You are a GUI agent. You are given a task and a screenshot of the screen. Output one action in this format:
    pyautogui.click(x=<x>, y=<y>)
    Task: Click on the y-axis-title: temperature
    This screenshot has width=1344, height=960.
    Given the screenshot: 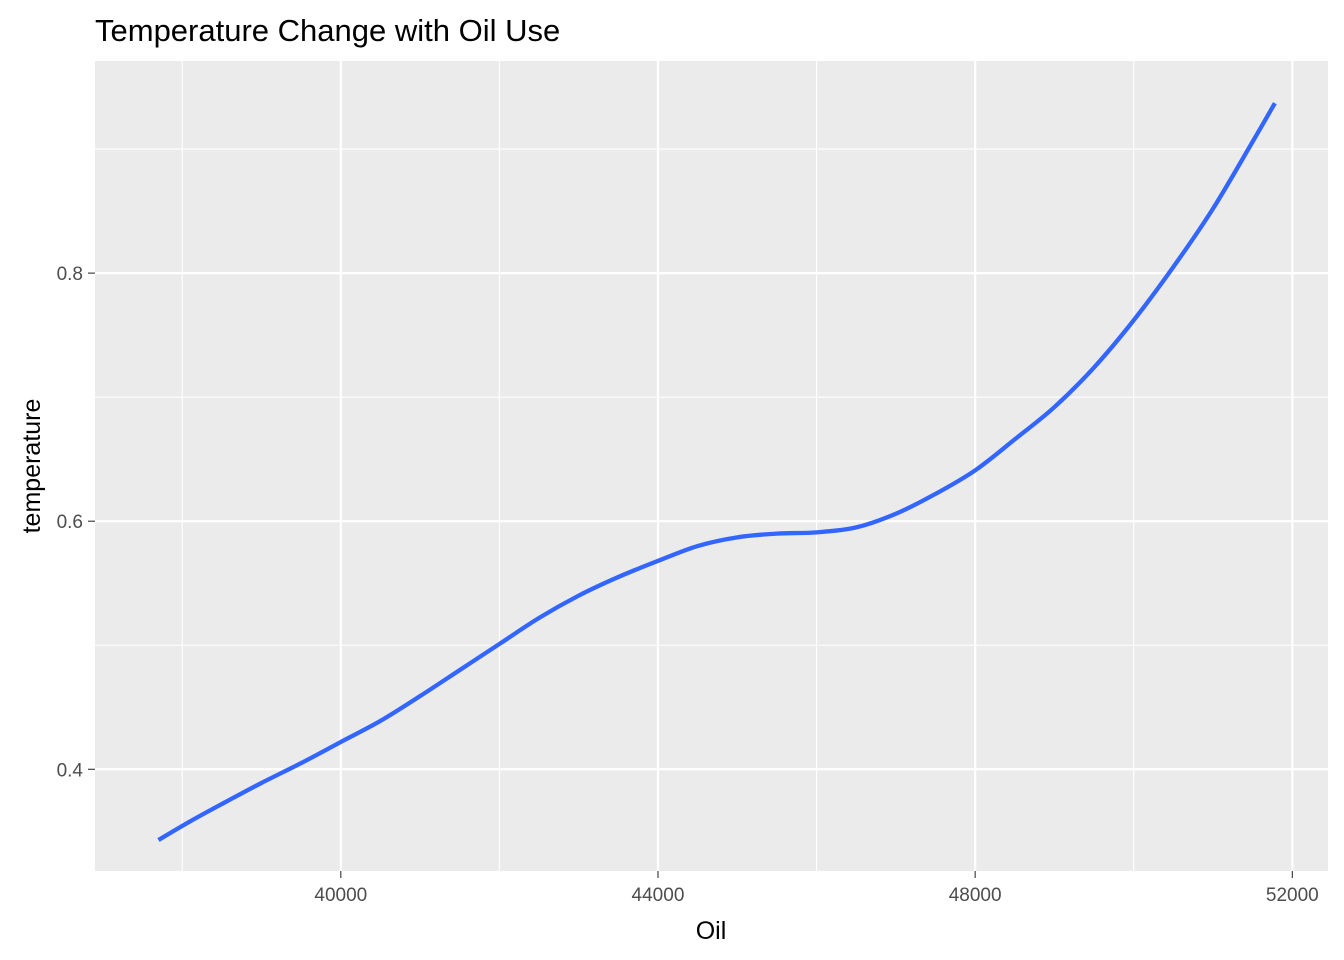 What is the action you would take?
    pyautogui.click(x=32, y=466)
    